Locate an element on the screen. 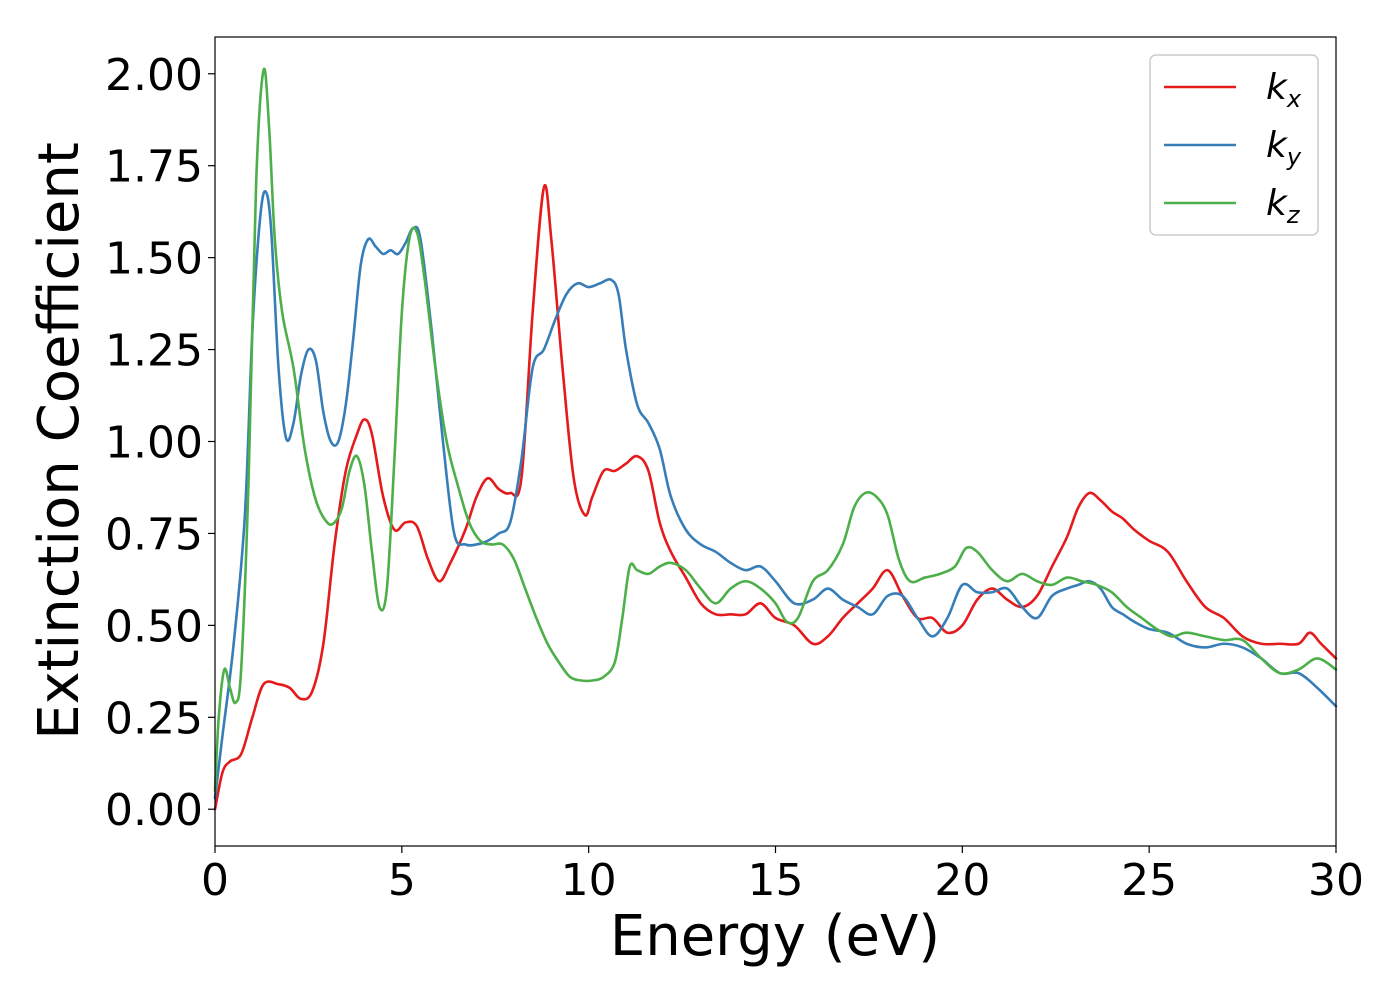  y-tick-label: 1.75 is located at coordinates (154, 167).